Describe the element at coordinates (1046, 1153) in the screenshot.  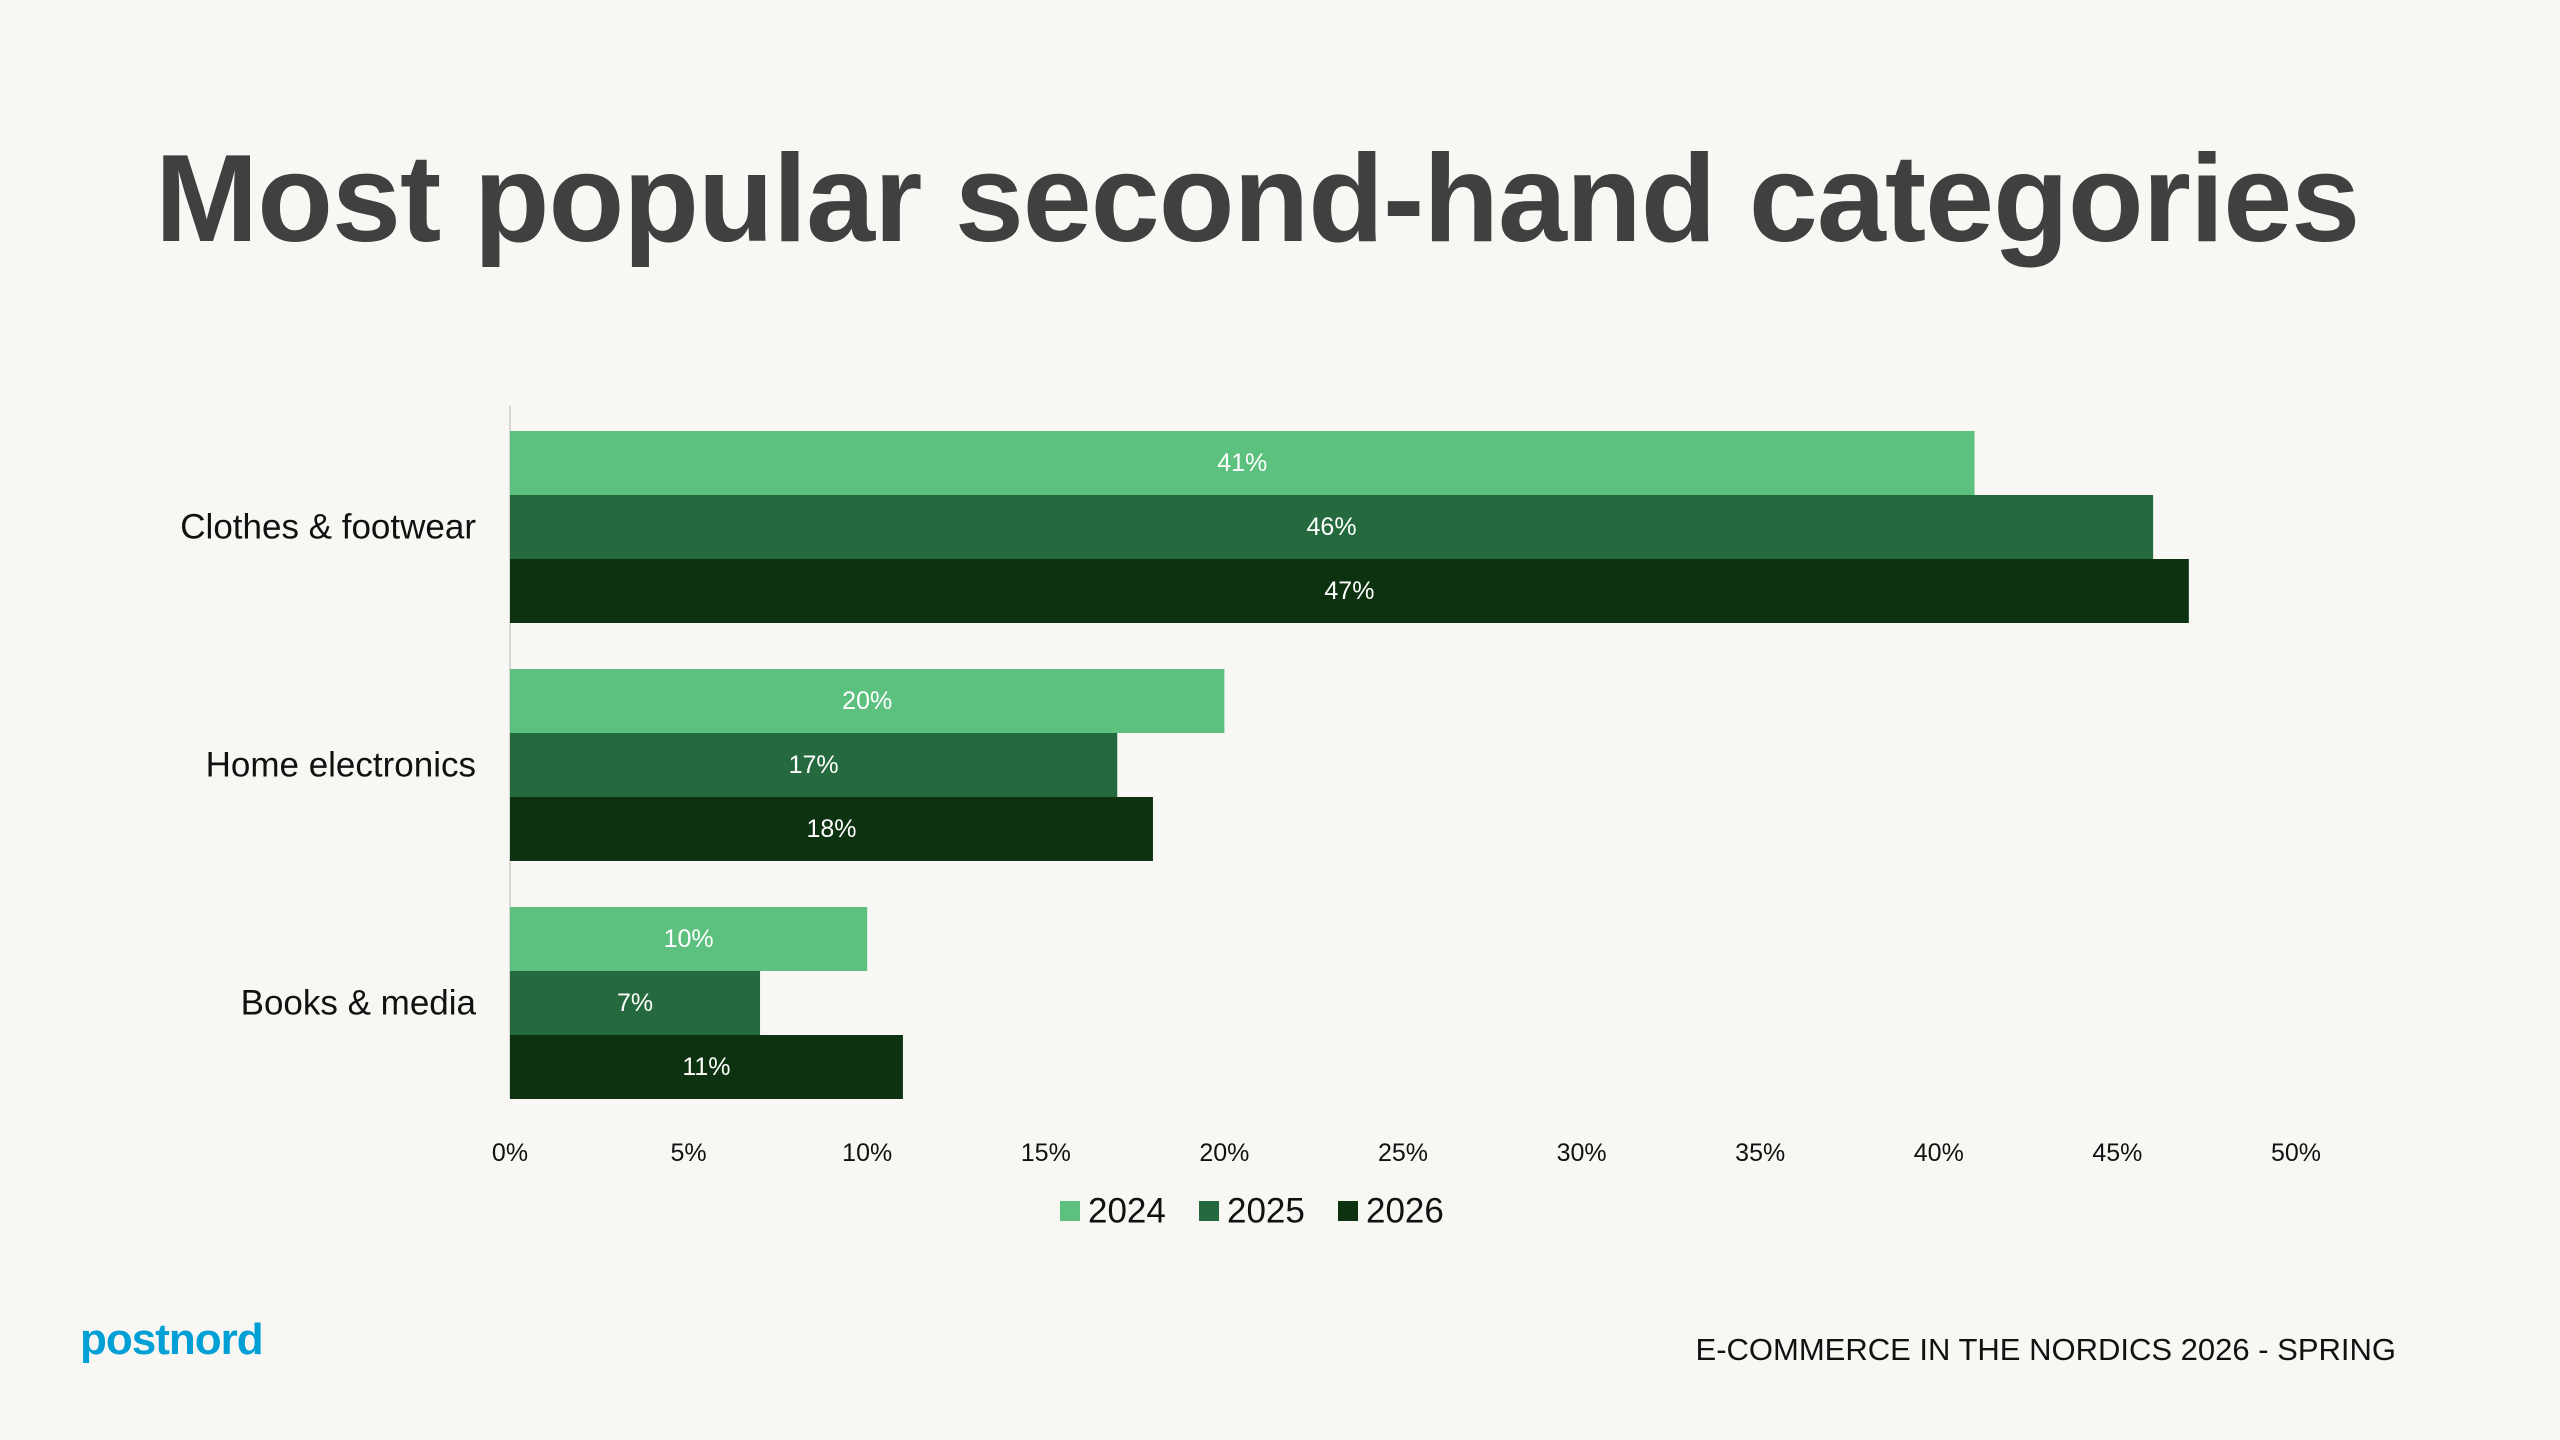
I see `x-tick-label: 15%` at that location.